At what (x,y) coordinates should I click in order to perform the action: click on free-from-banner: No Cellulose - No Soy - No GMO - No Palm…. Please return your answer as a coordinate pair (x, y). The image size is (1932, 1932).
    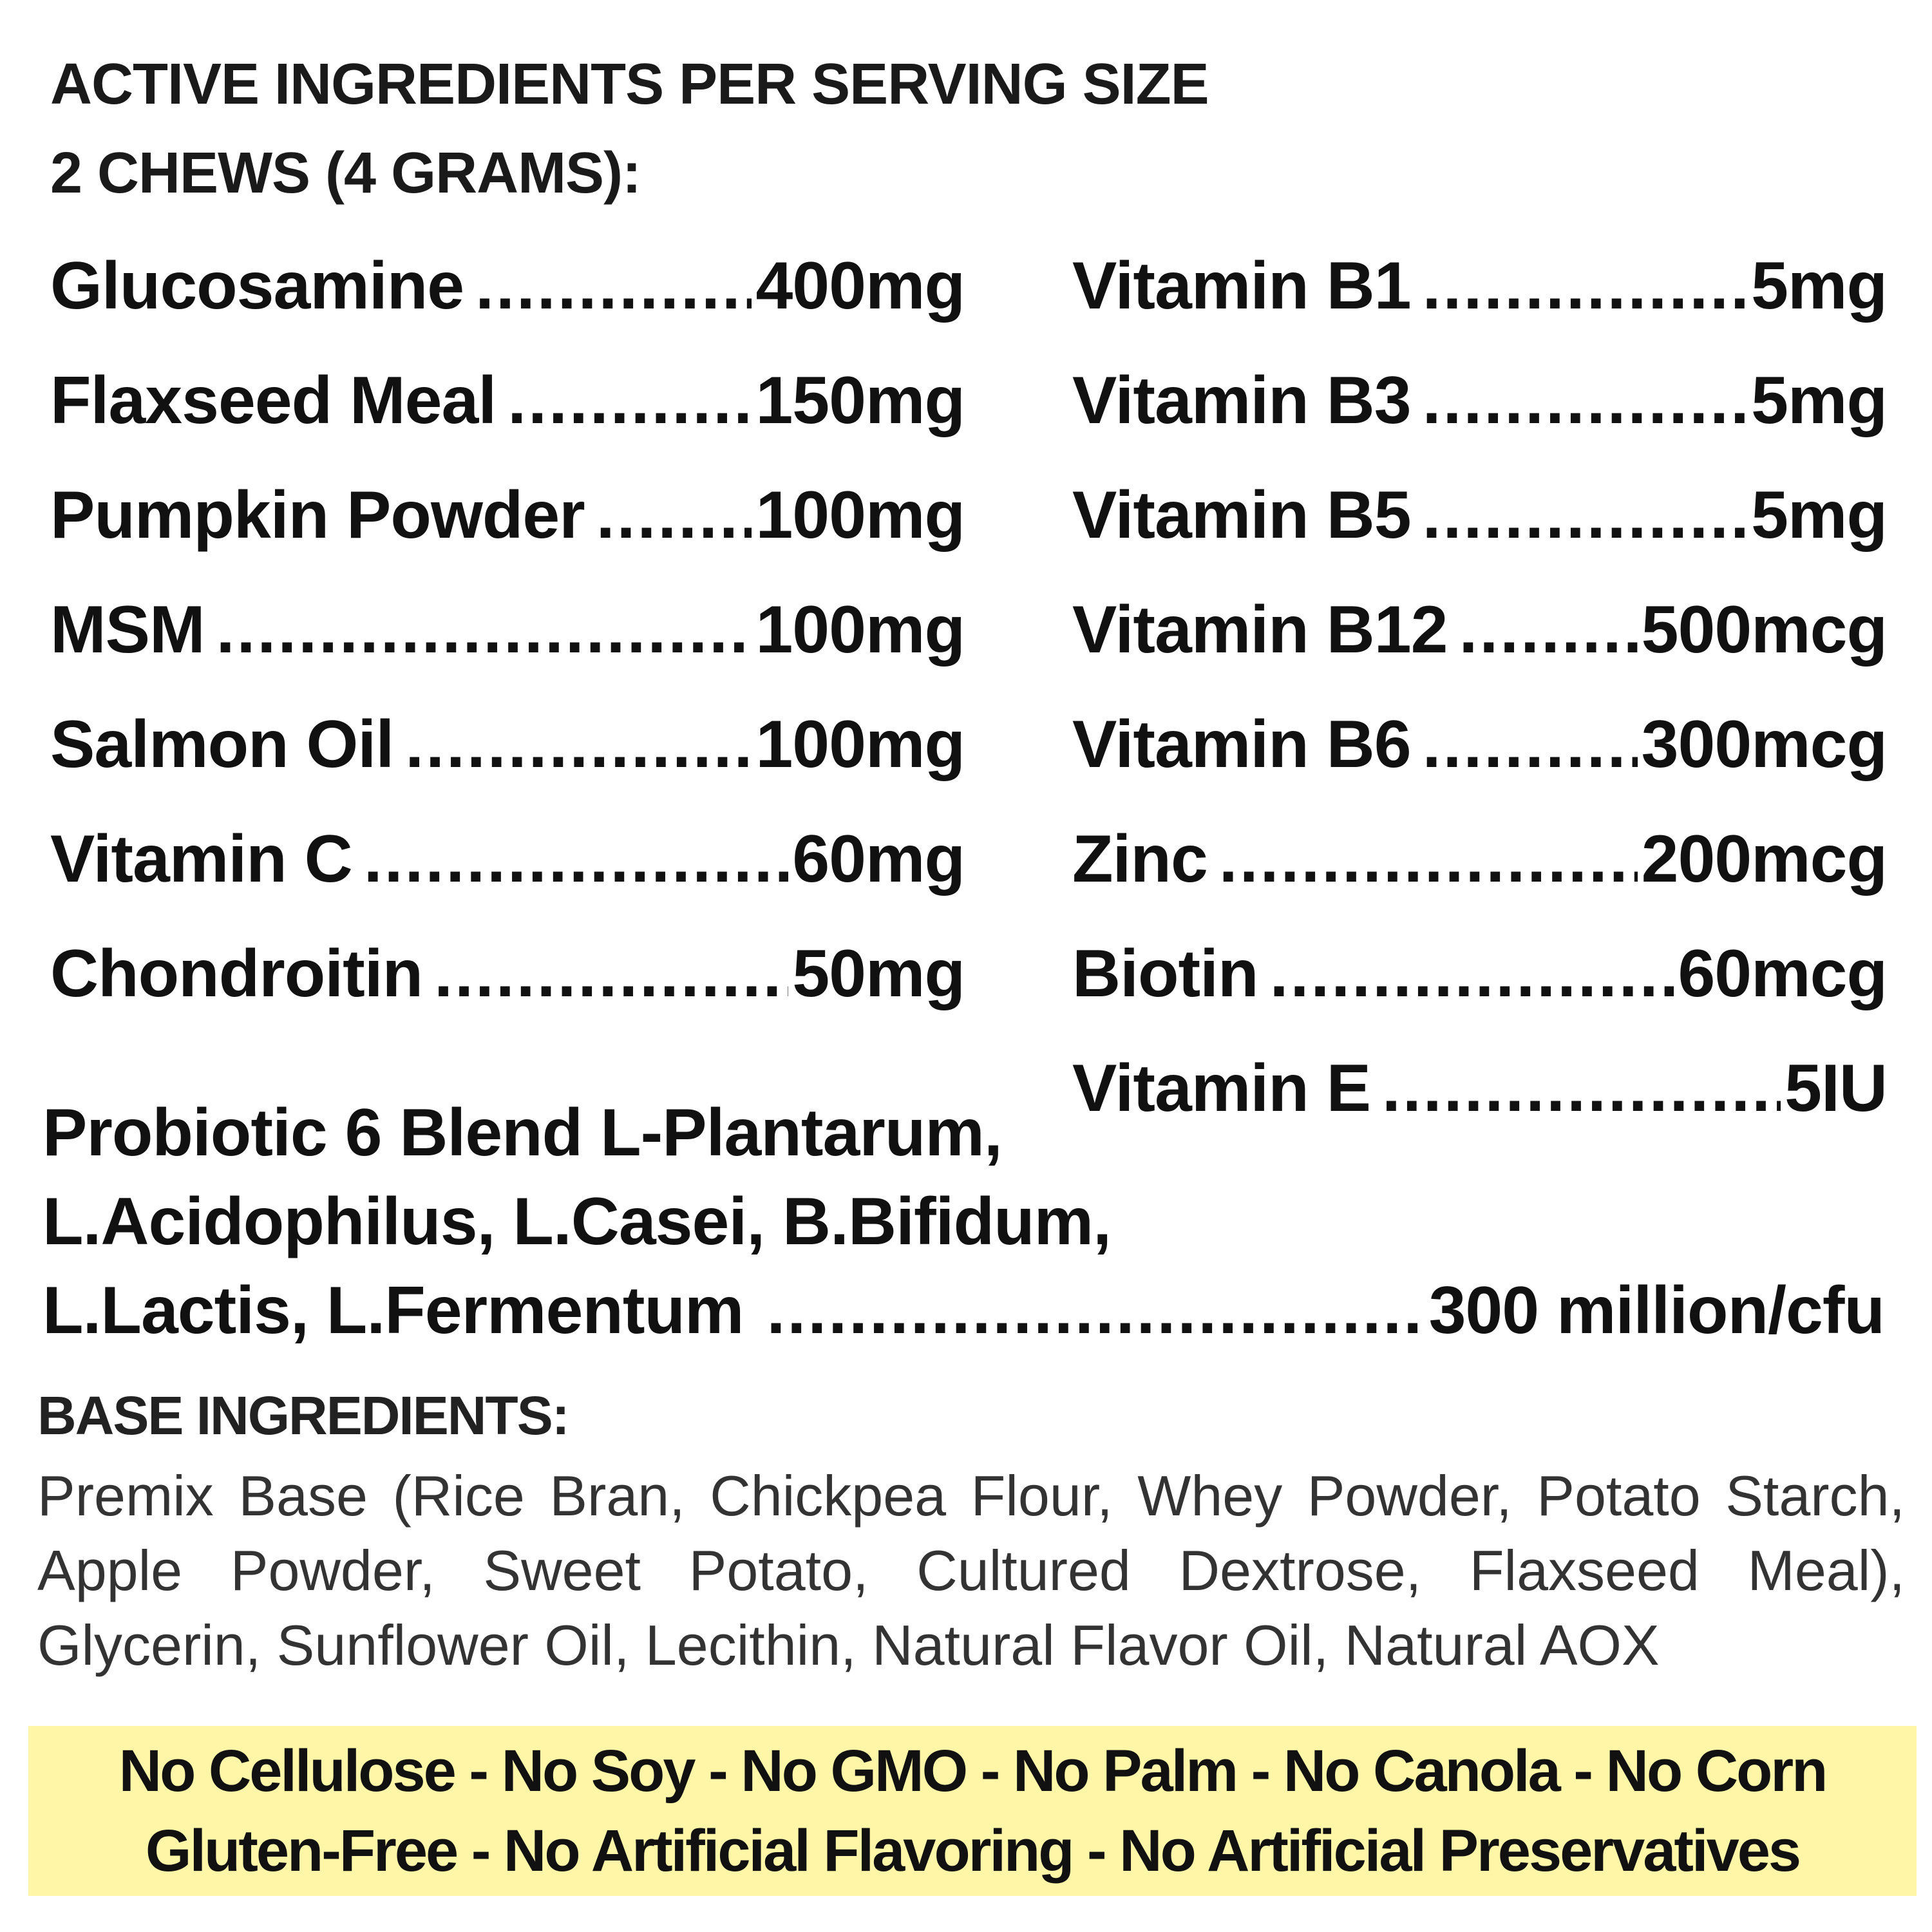
    Looking at the image, I should click on (973, 1811).